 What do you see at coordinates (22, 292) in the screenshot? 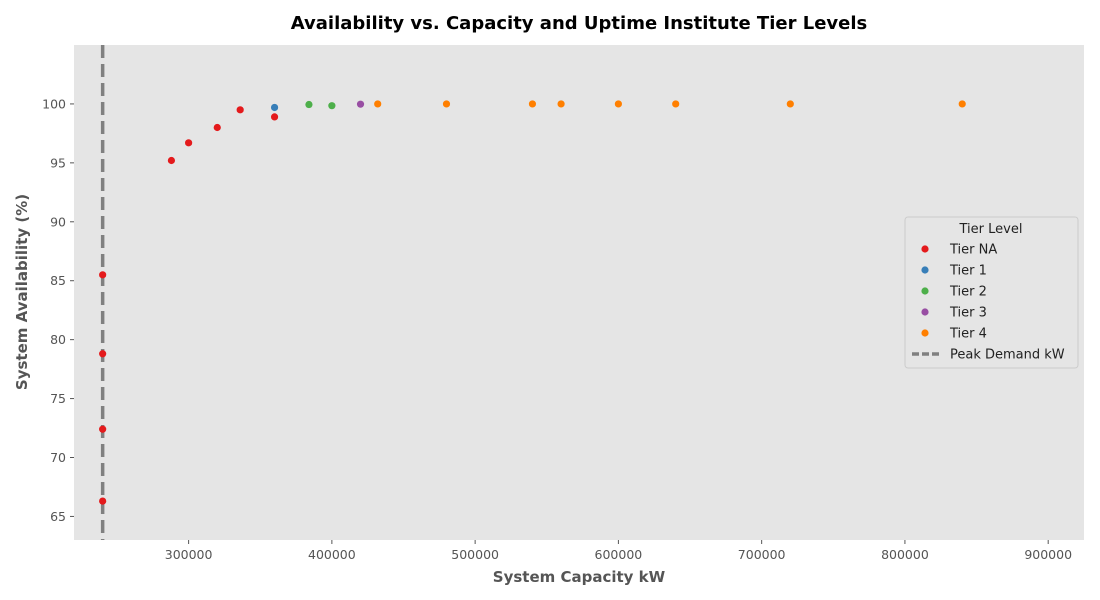
I see `y-axis-label: System Availability (%)` at bounding box center [22, 292].